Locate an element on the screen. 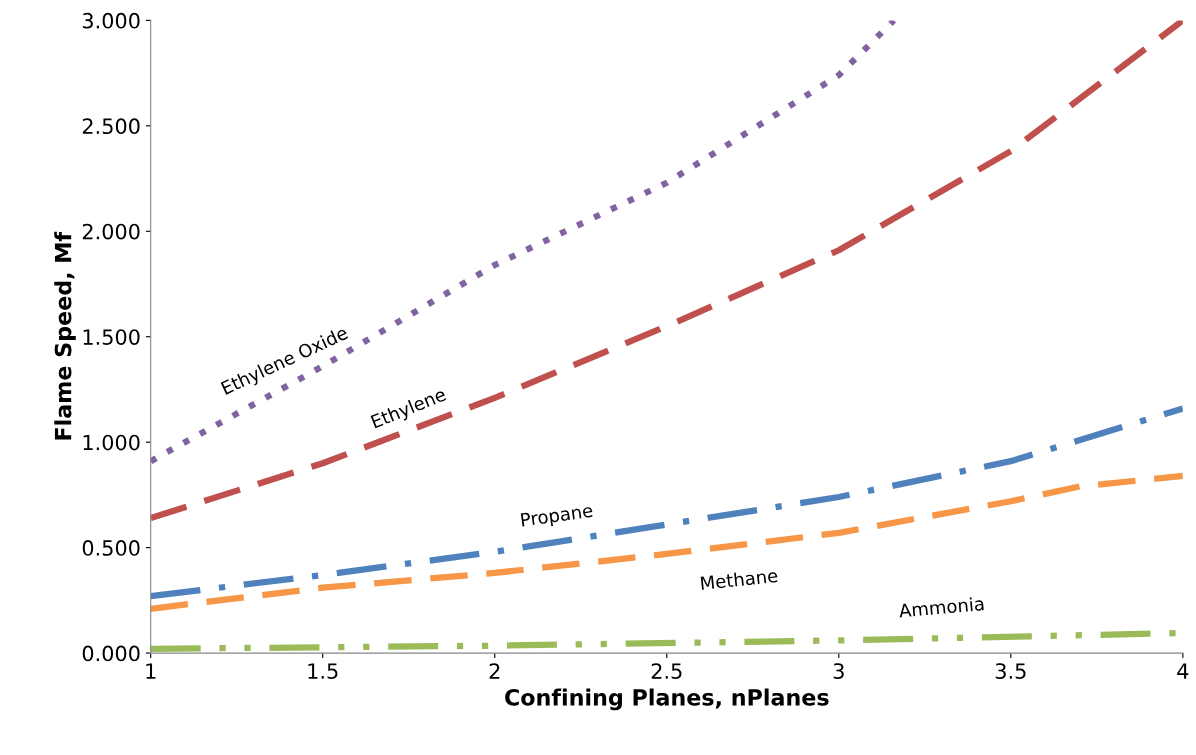 The width and height of the screenshot is (1196, 755). y-tick-label: 0.000 is located at coordinates (111, 653).